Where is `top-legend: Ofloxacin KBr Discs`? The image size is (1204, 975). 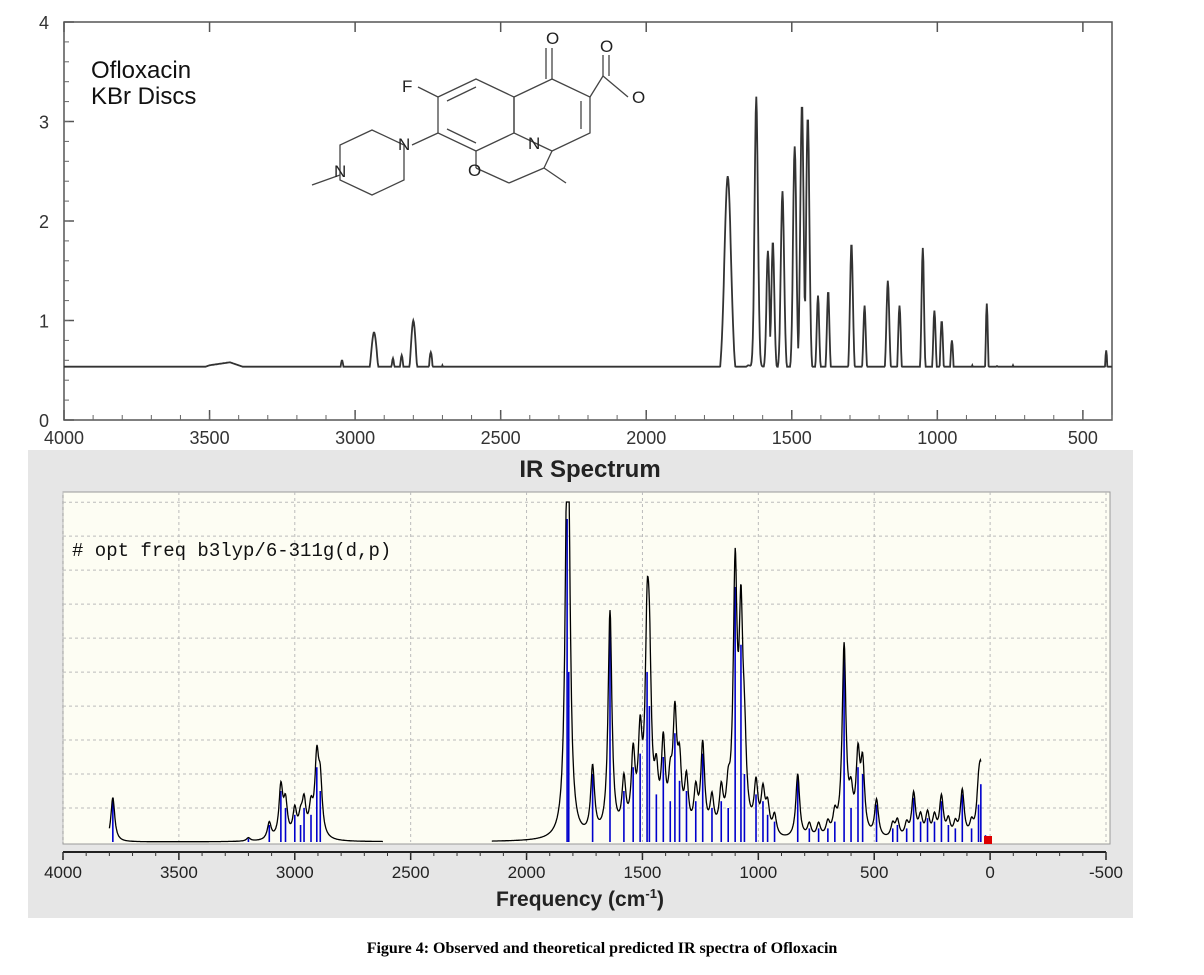
top-legend: Ofloxacin KBr Discs is located at coordinates (143, 84).